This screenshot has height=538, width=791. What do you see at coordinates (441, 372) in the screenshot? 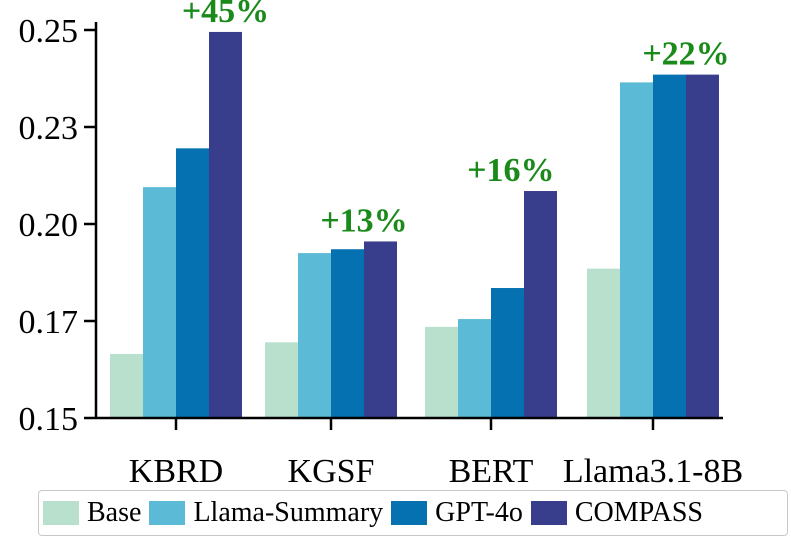
I see `bar-base-bert` at bounding box center [441, 372].